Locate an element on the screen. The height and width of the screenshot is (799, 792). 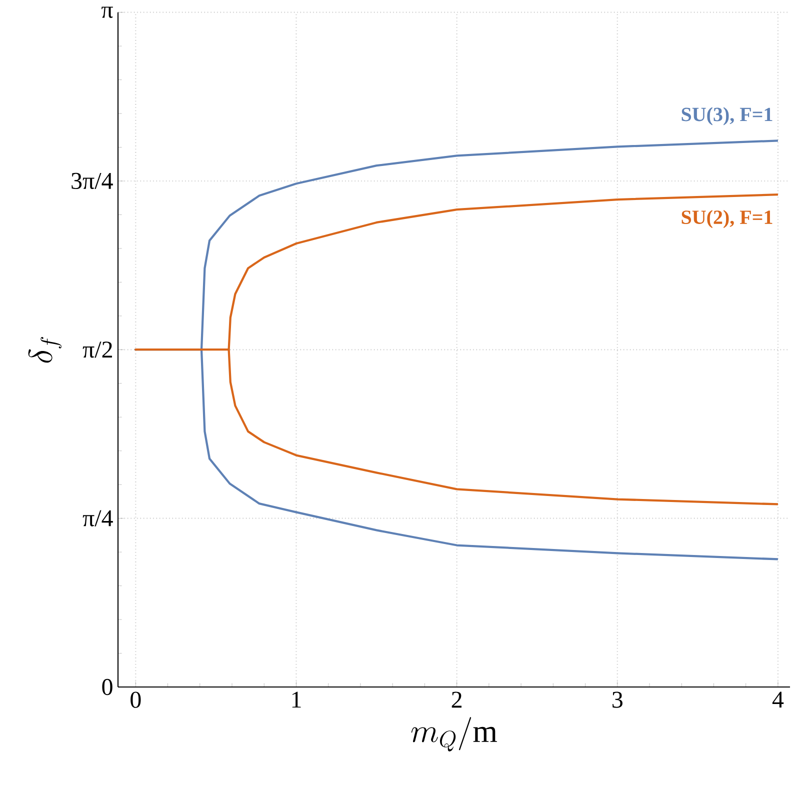
y-tick-label: 3π/4 is located at coordinates (92, 181).